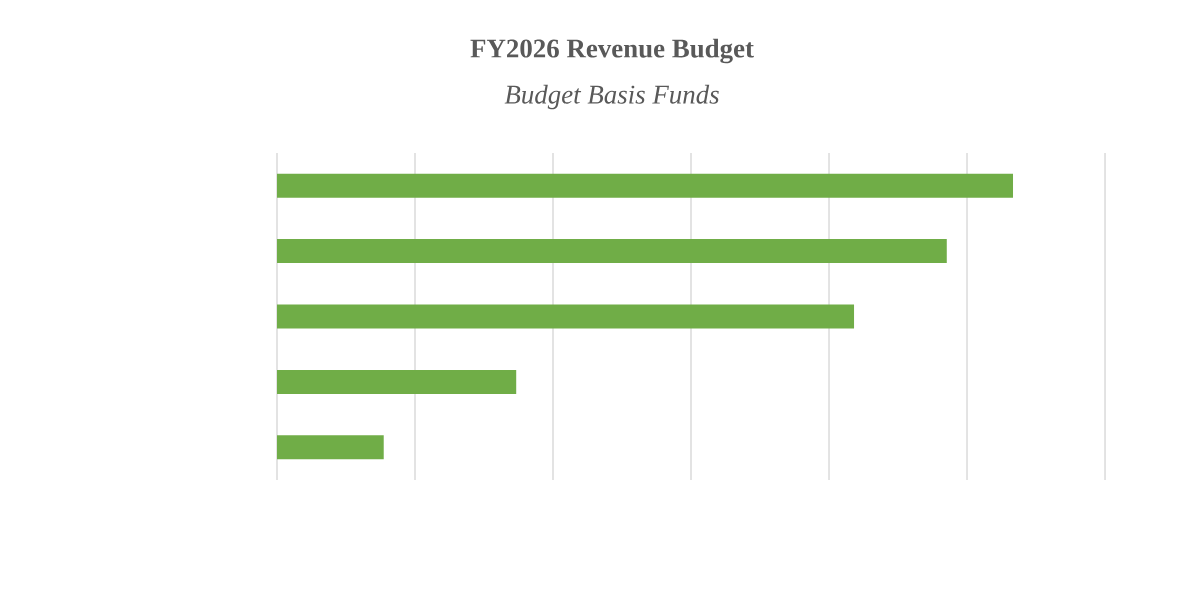  I want to click on chart-subtitle: Budget Basis Funds, so click(611, 97).